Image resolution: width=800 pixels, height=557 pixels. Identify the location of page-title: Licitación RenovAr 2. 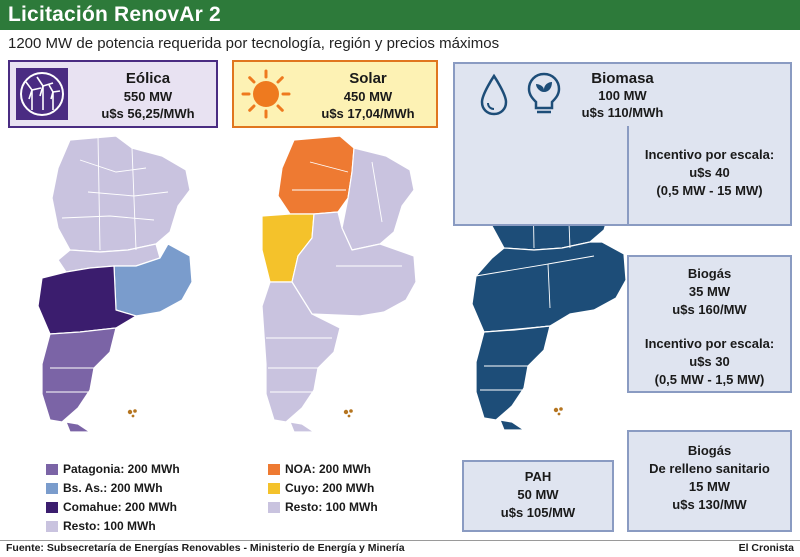
(114, 14).